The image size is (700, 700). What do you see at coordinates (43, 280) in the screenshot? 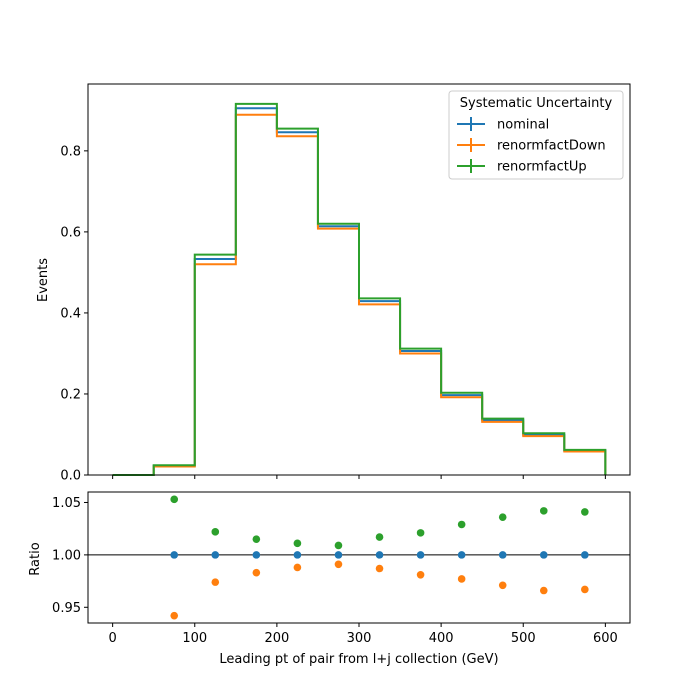
I see `main-y-axis-label: Events` at bounding box center [43, 280].